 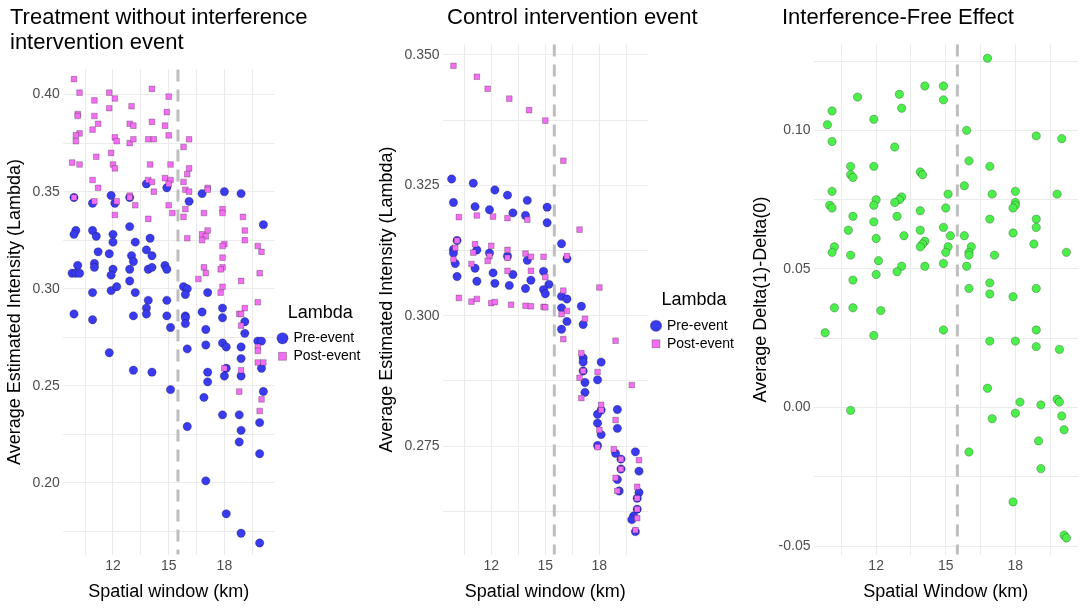 What do you see at coordinates (759, 299) in the screenshot?
I see `y-axis-title: Average Delta(1)-Delta(0)` at bounding box center [759, 299].